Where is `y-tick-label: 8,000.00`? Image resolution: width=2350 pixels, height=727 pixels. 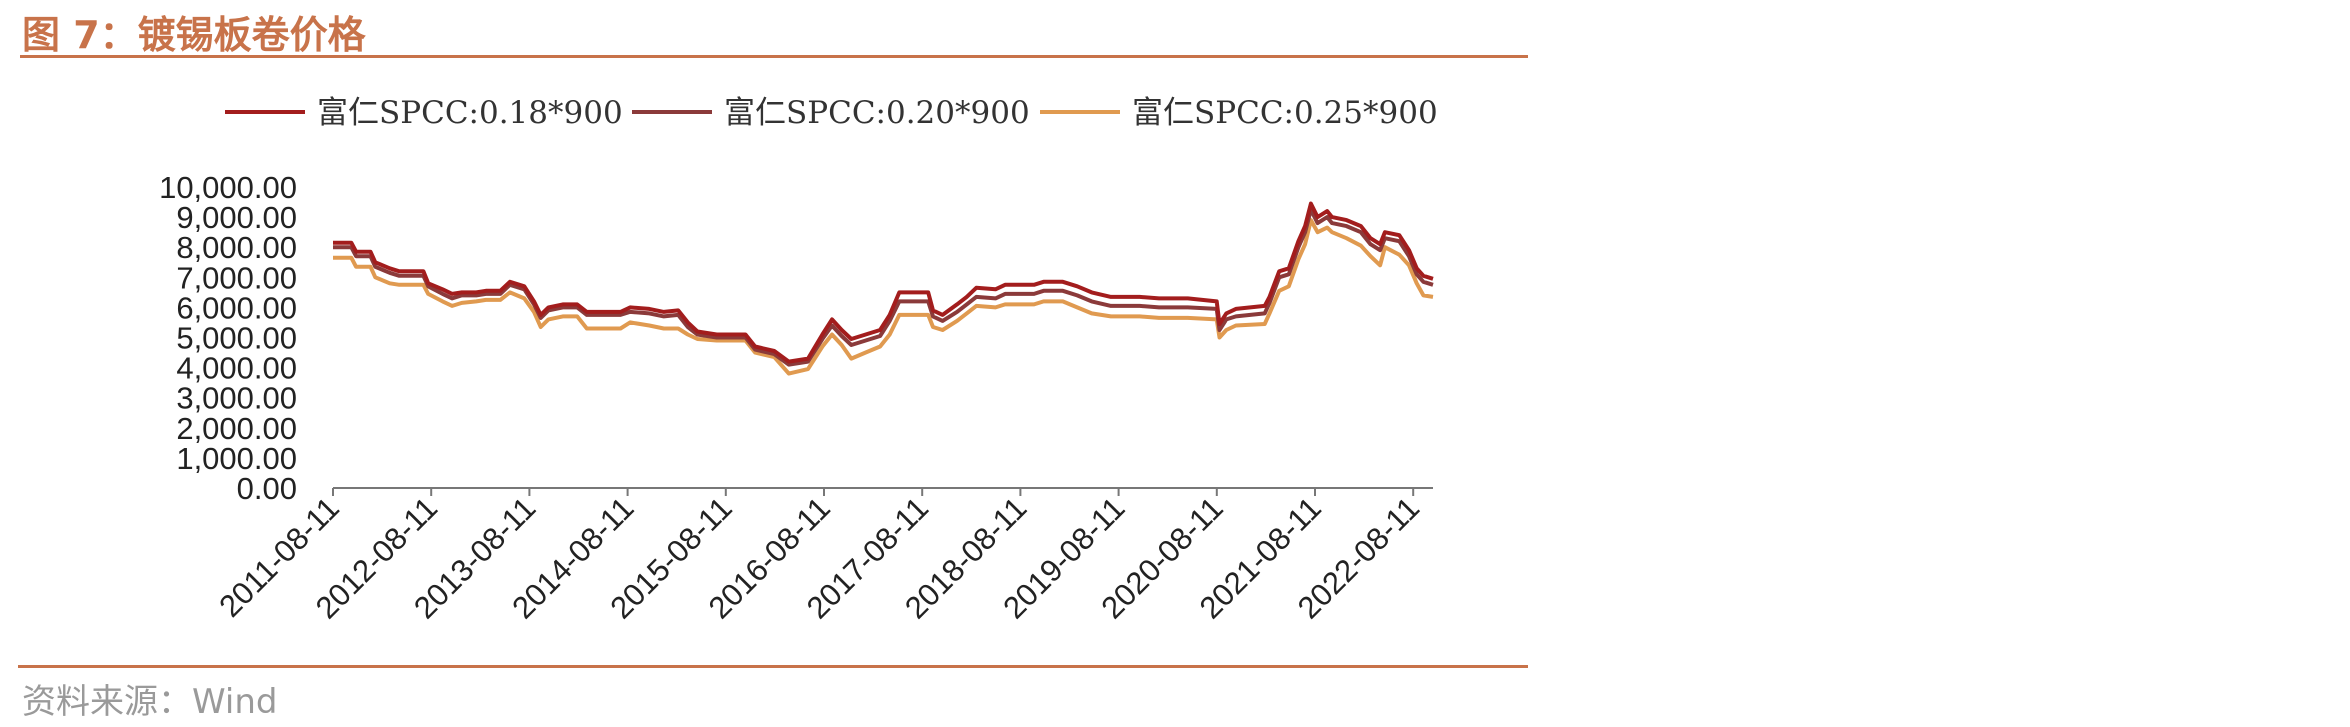 y-tick-label: 8,000.00 is located at coordinates (236, 247).